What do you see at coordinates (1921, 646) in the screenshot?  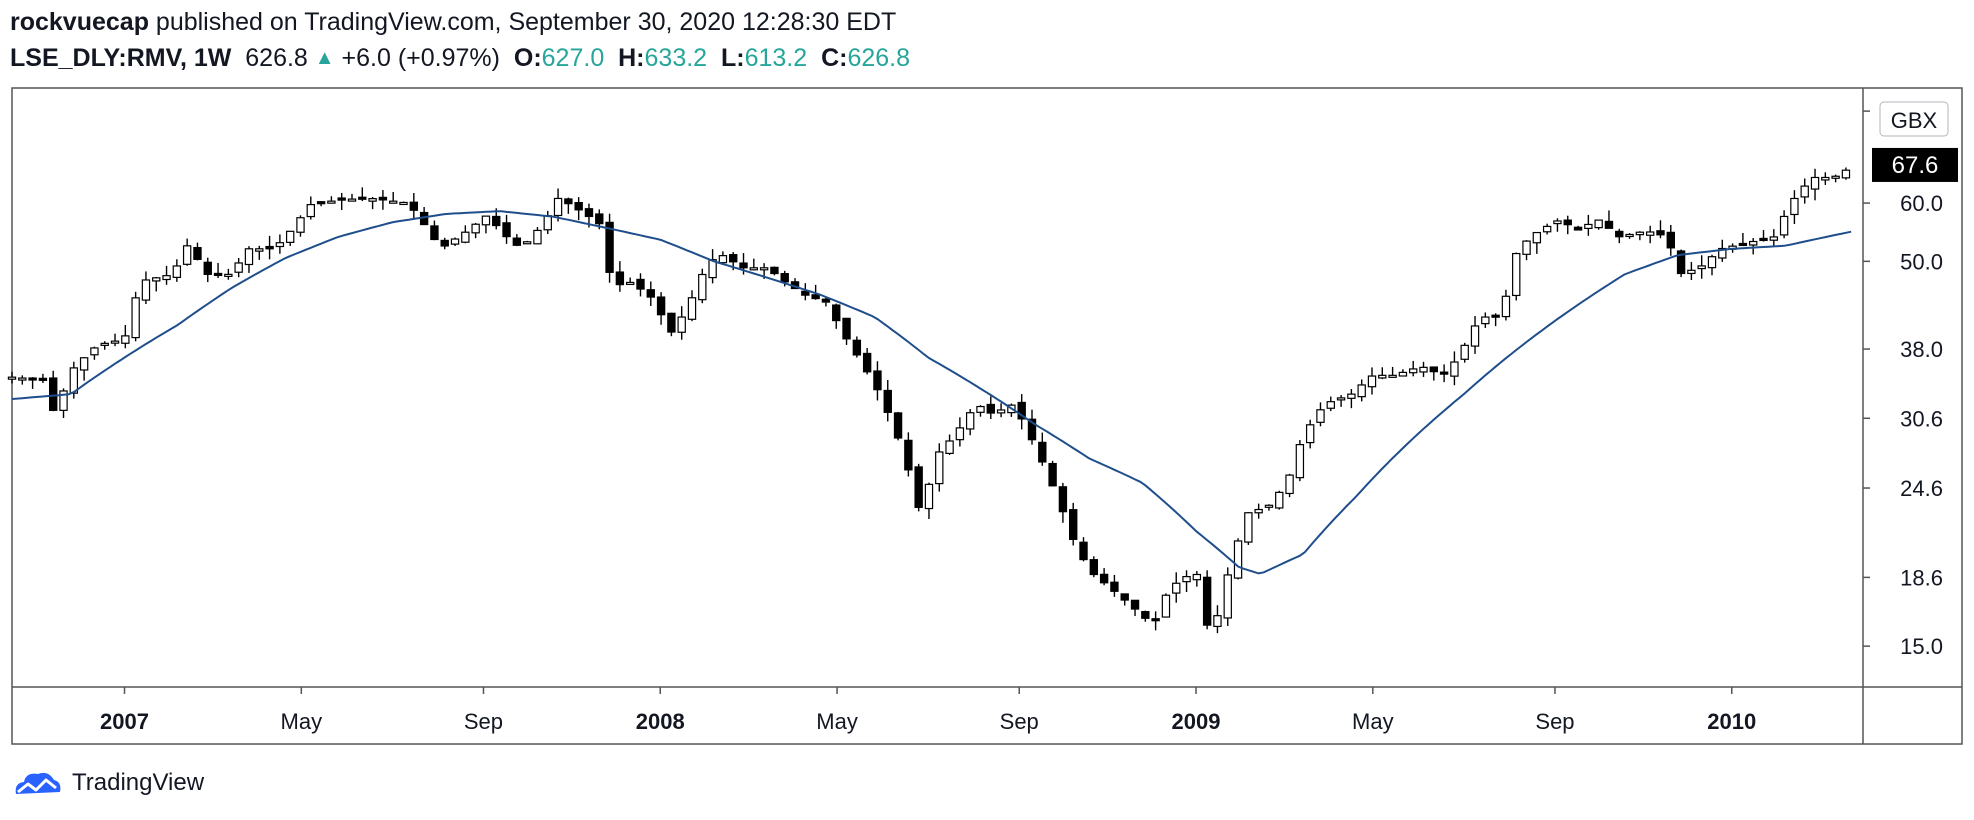 I see `price-tick-label: 15.0` at bounding box center [1921, 646].